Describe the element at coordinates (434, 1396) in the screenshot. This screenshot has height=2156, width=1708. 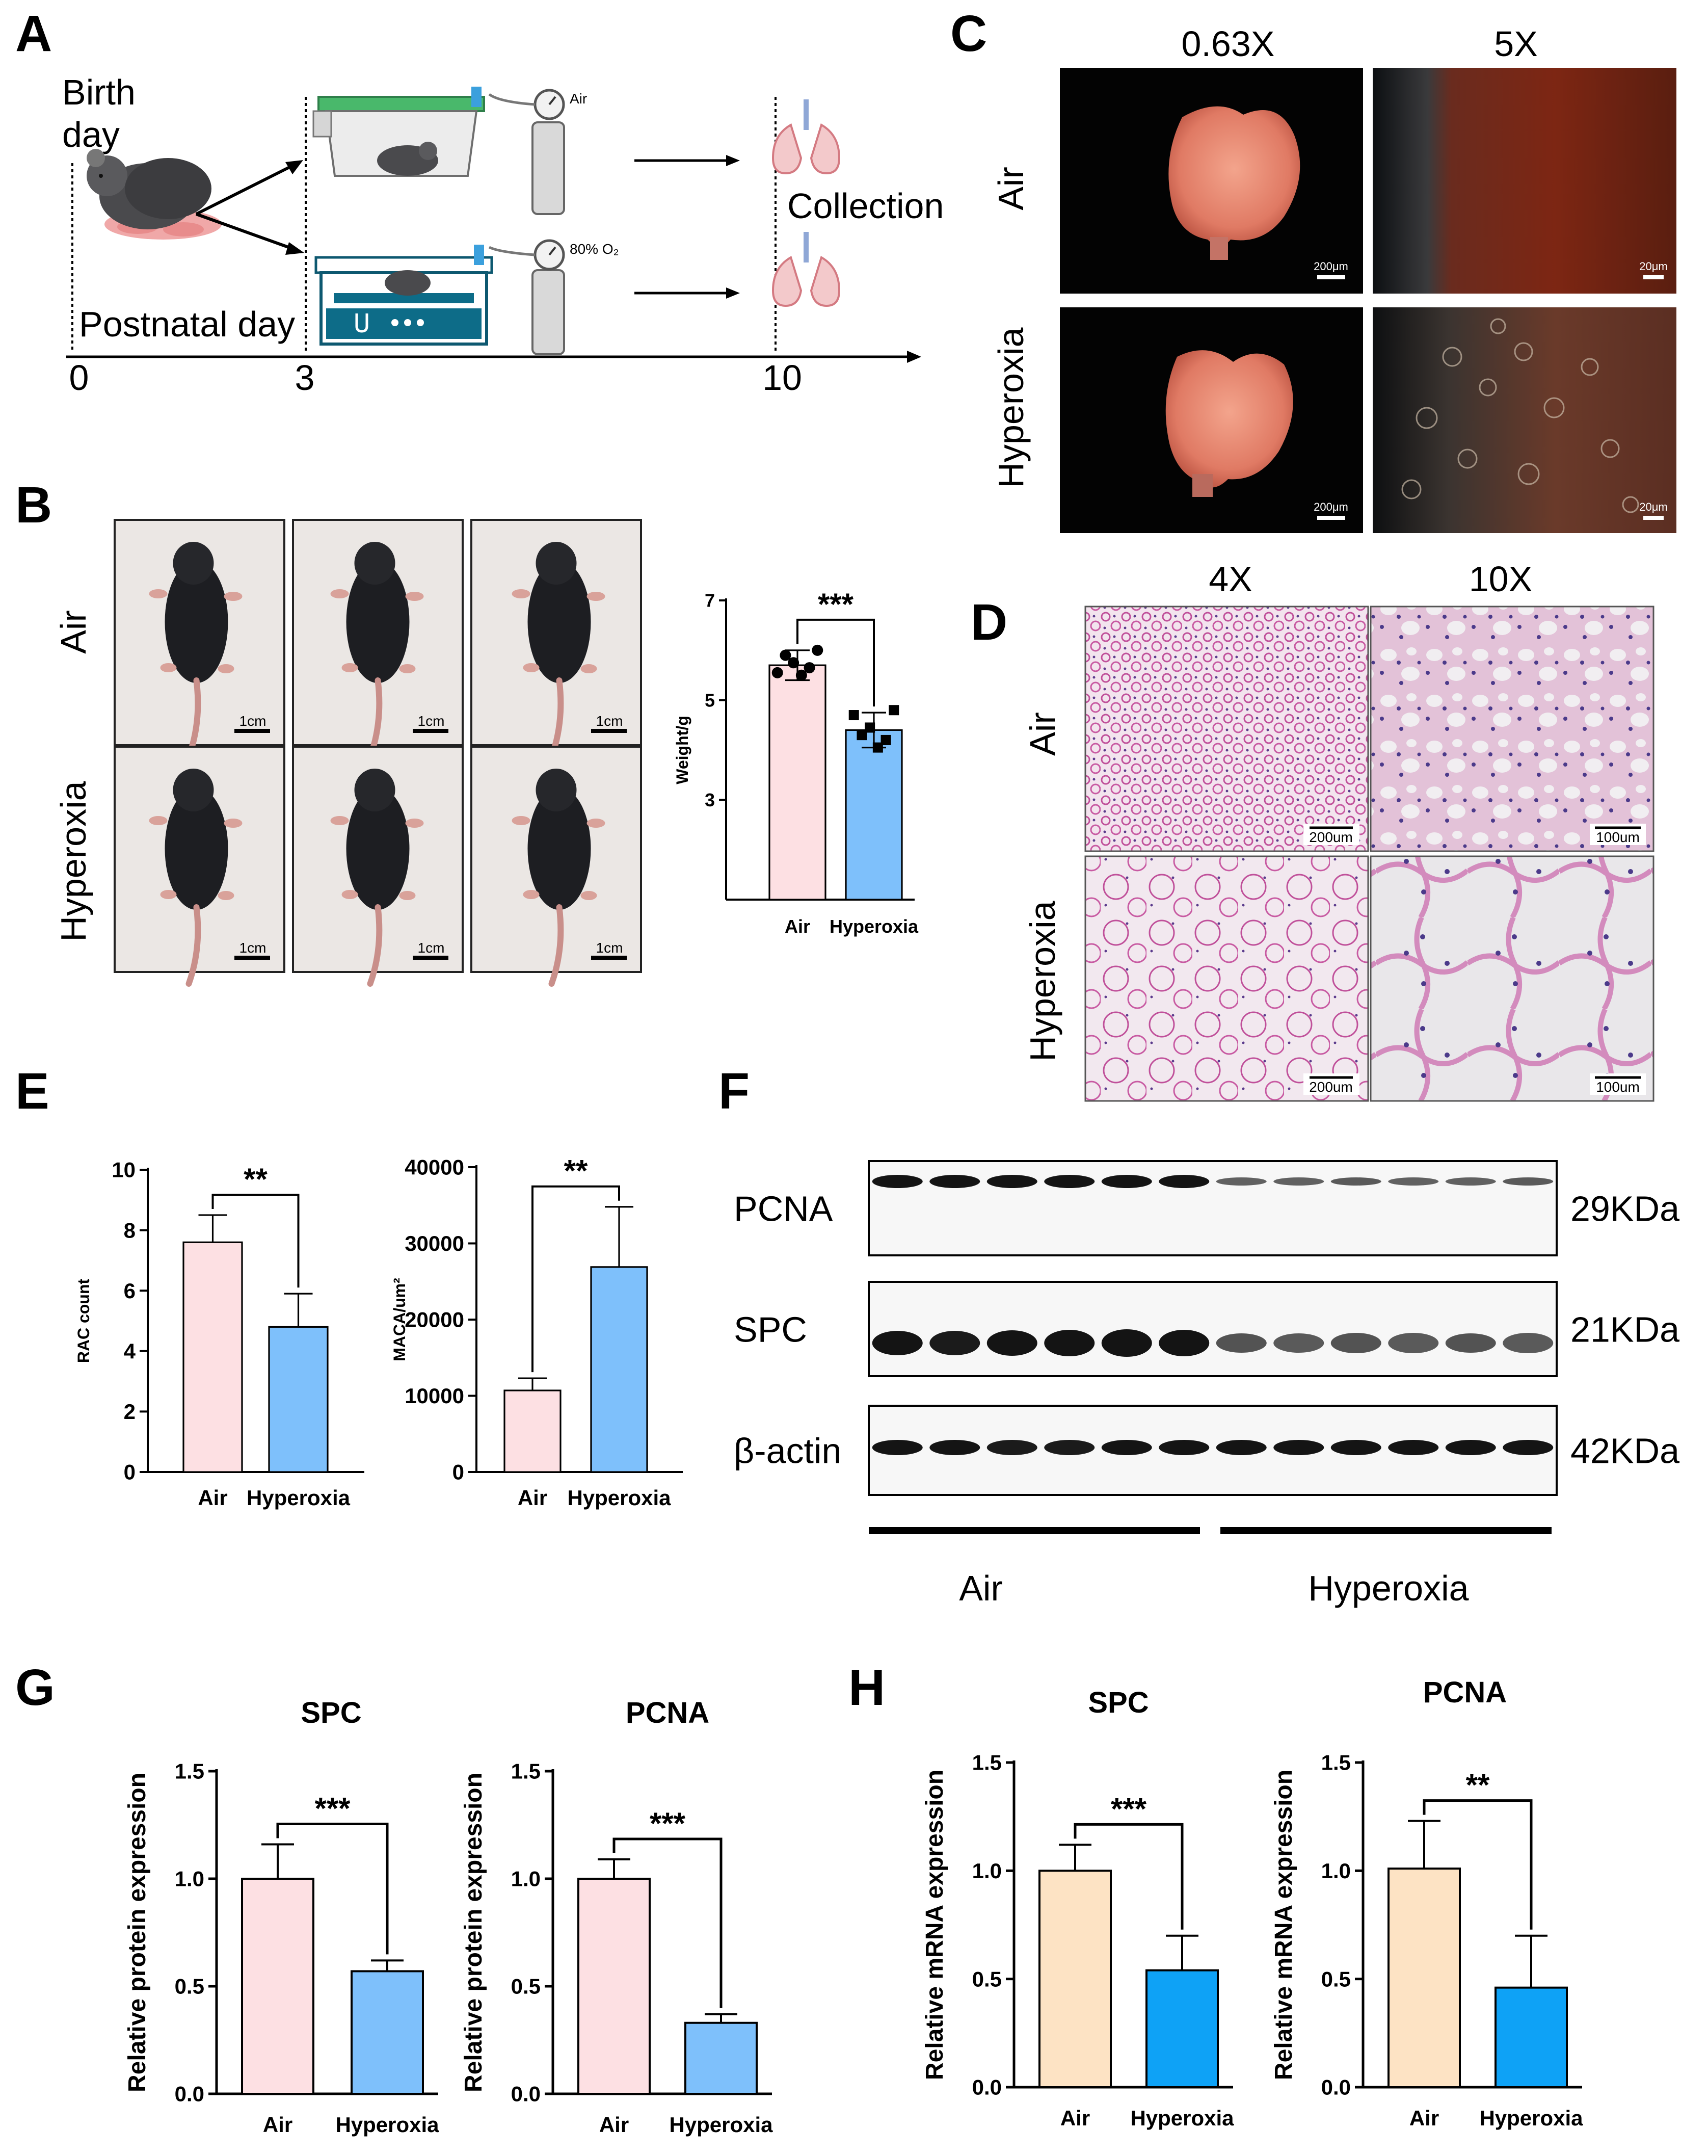
I see `y-tick-label: 10000` at that location.